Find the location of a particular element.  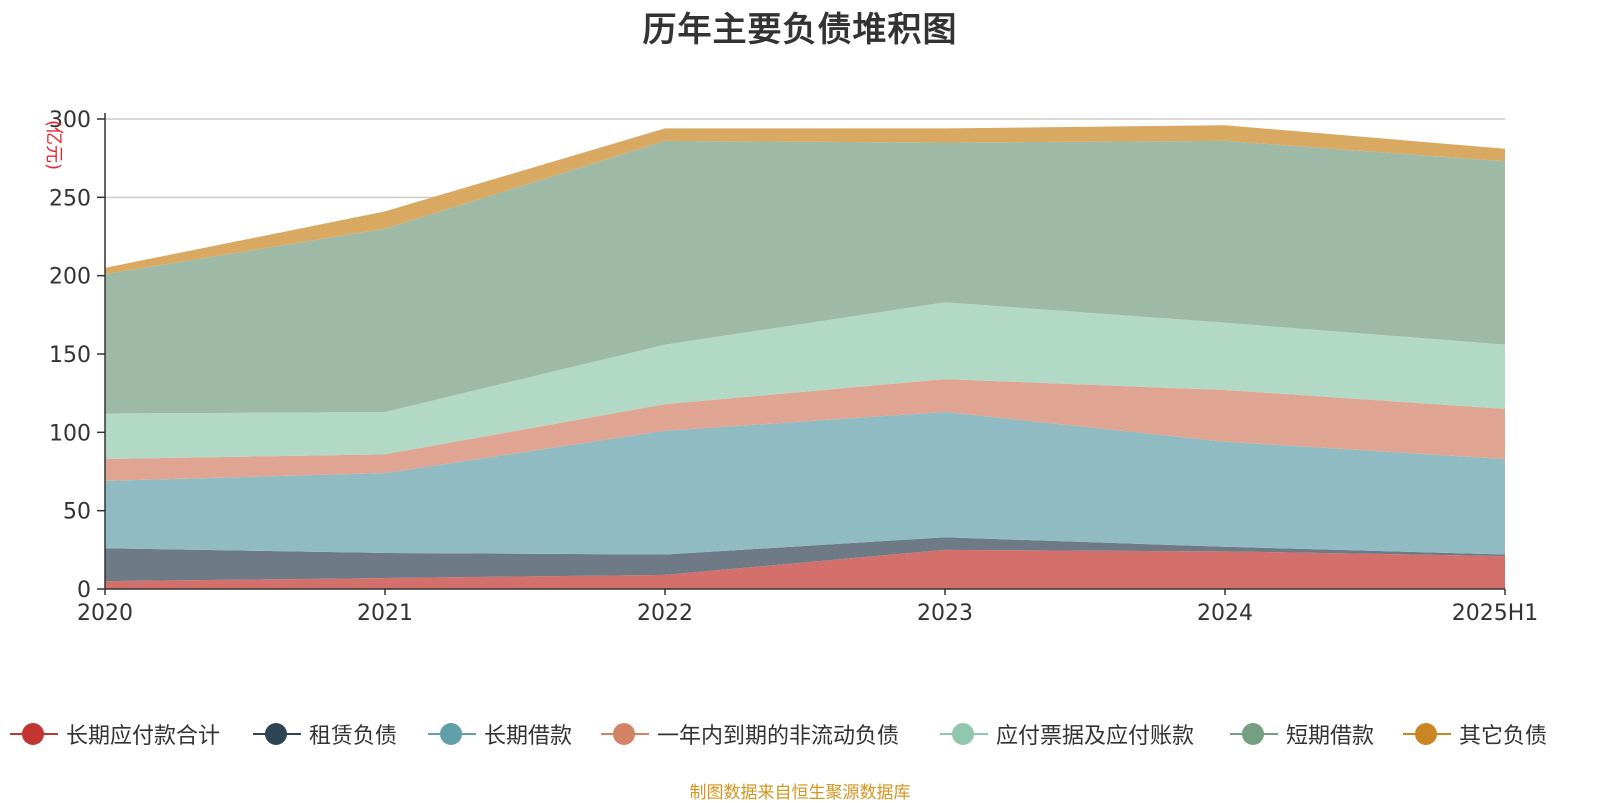

x-tick-label: 2023 is located at coordinates (945, 613).